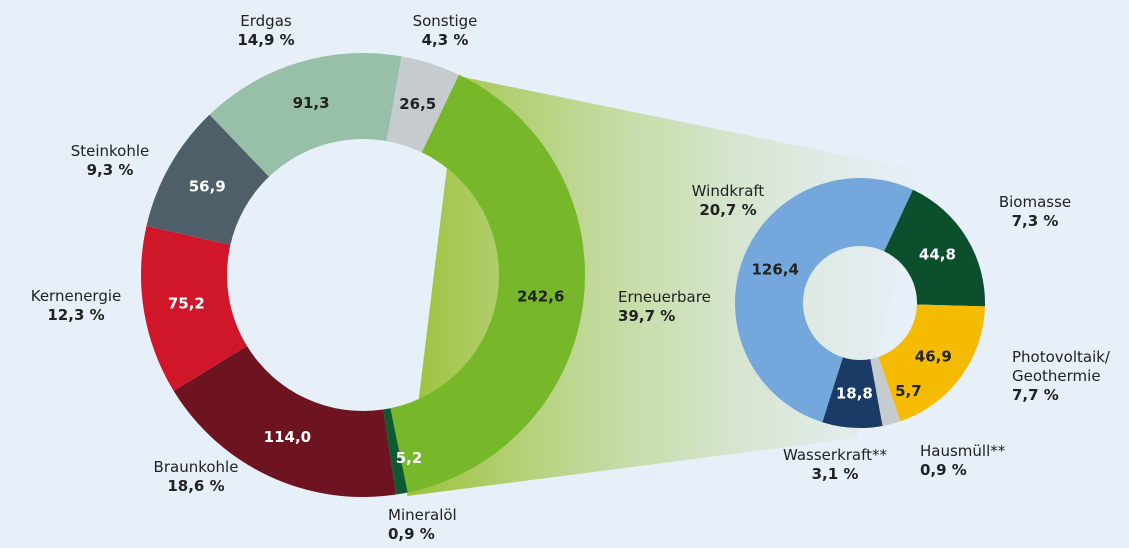  I want to click on category-label: Kernenergie 12,3 %, so click(76, 306).